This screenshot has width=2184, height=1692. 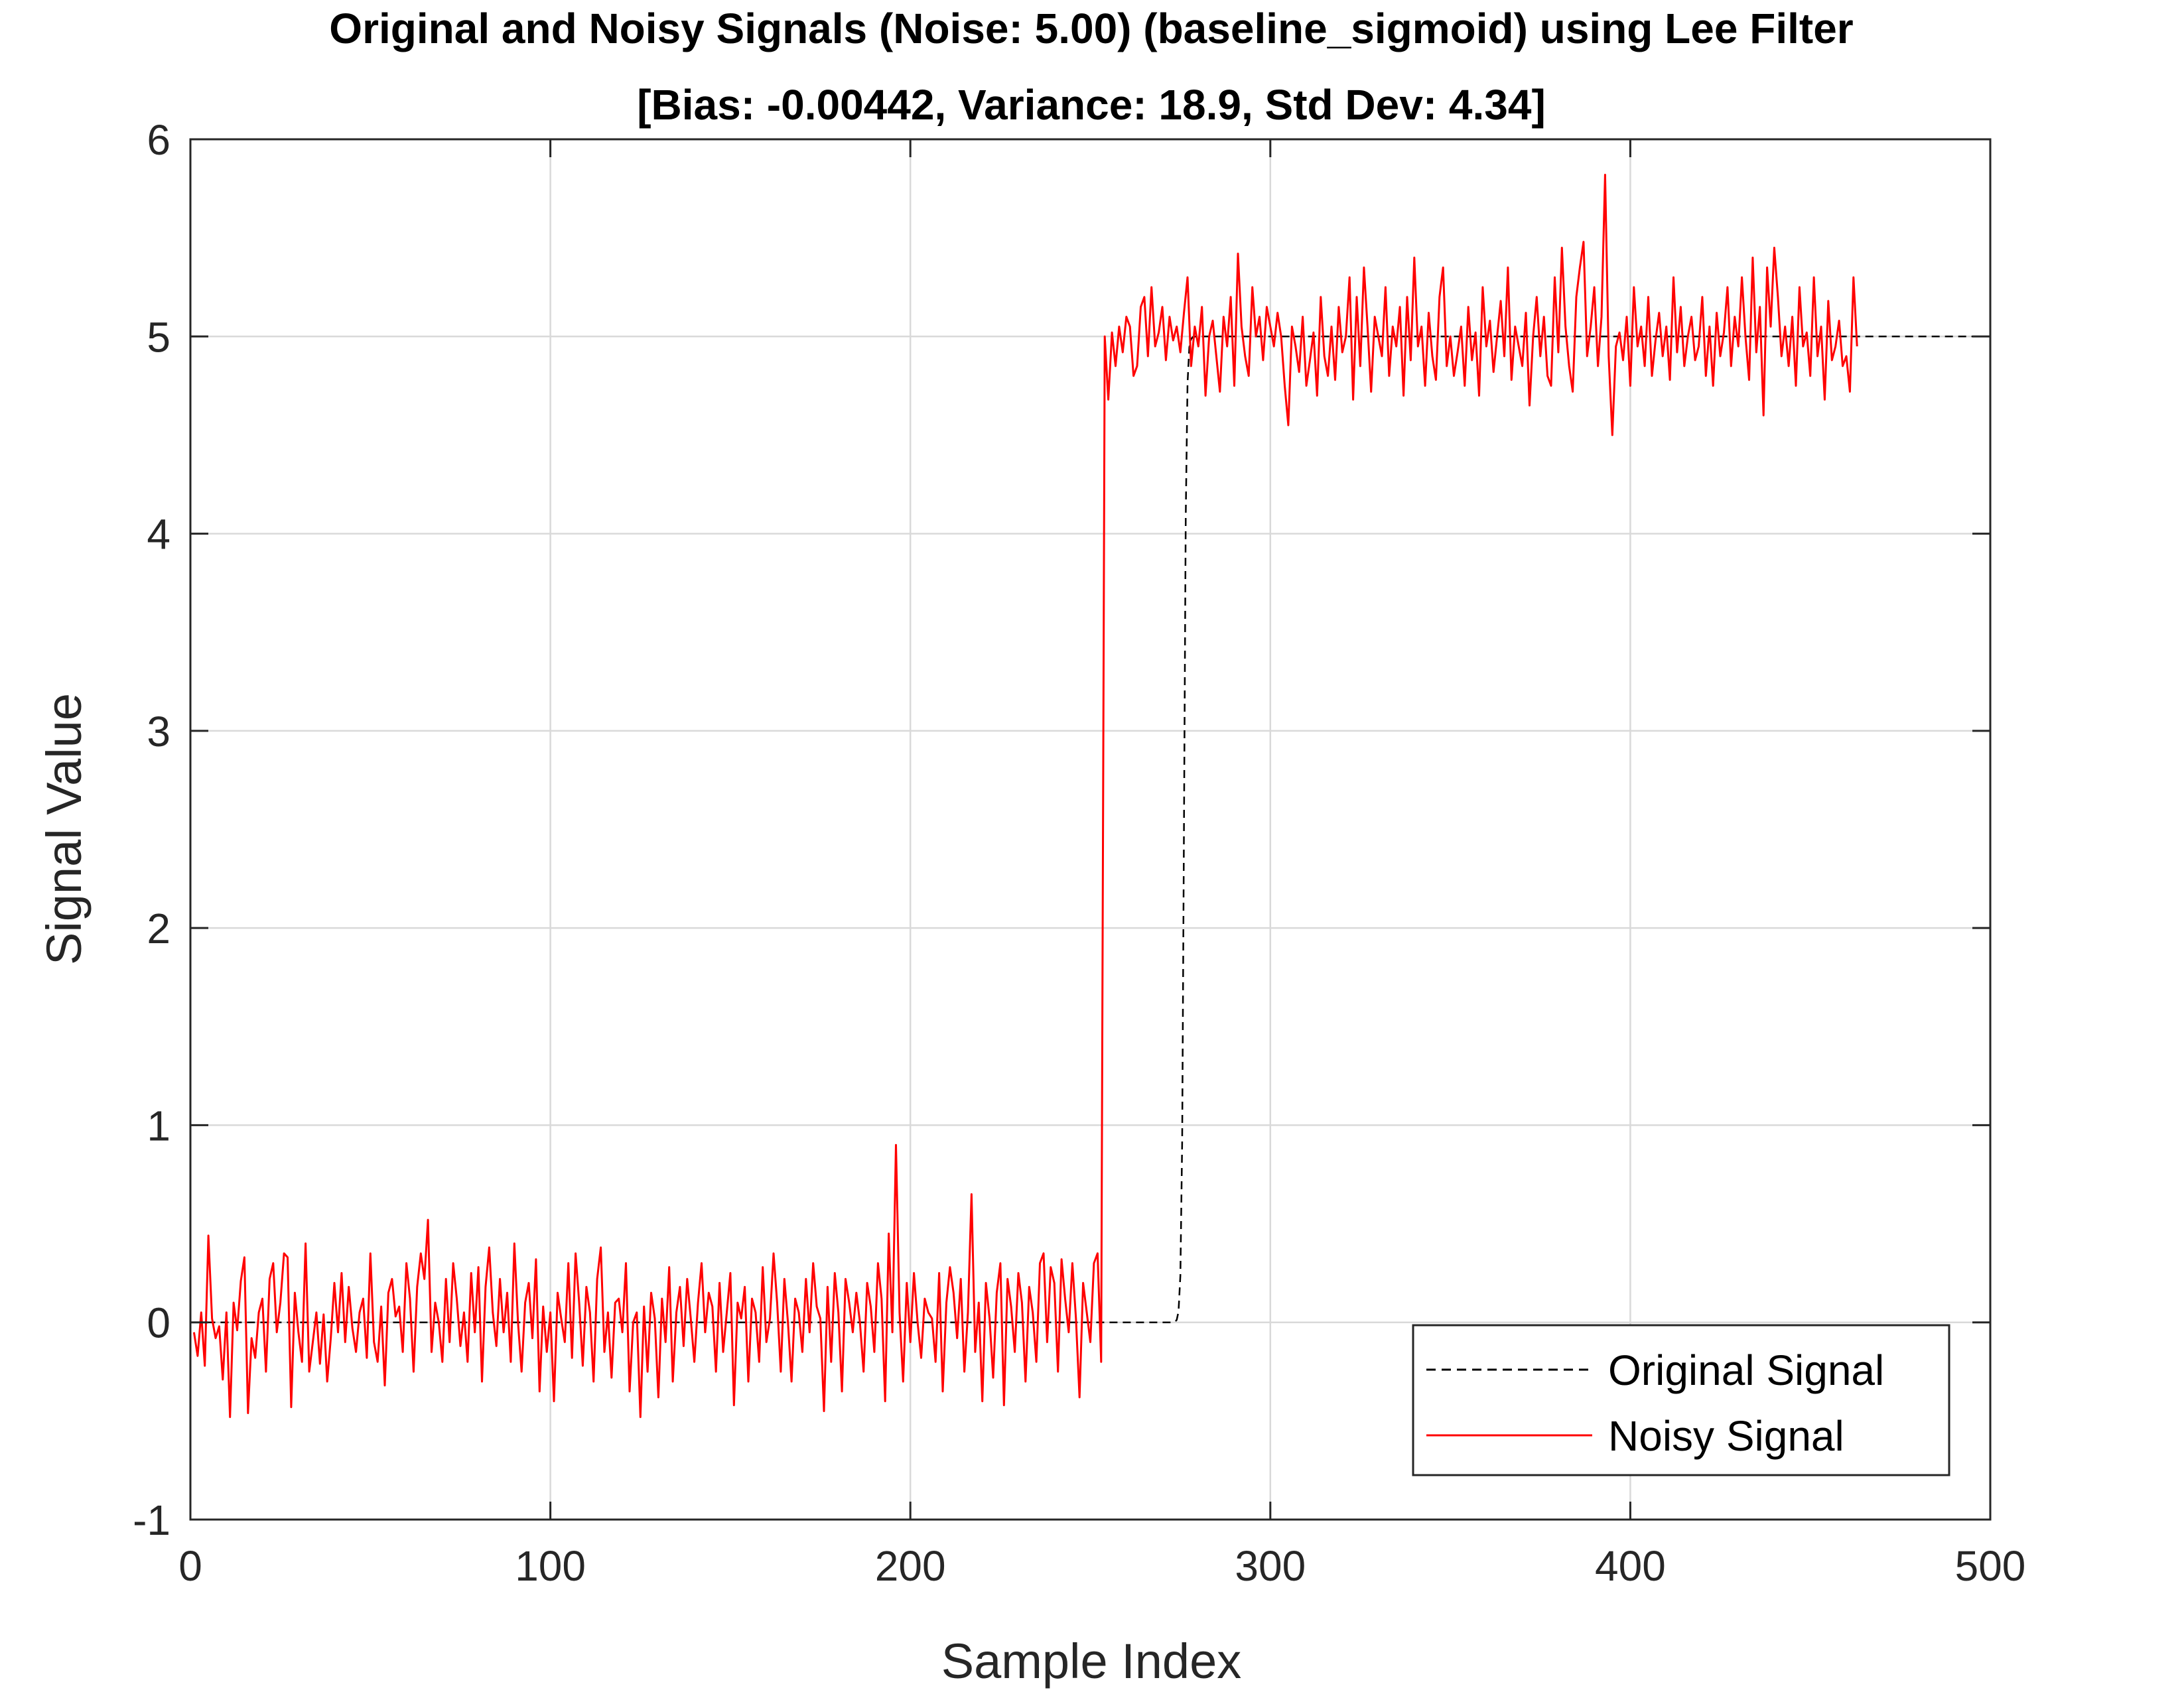 I want to click on x-tick-label: 300, so click(x=1270, y=1566).